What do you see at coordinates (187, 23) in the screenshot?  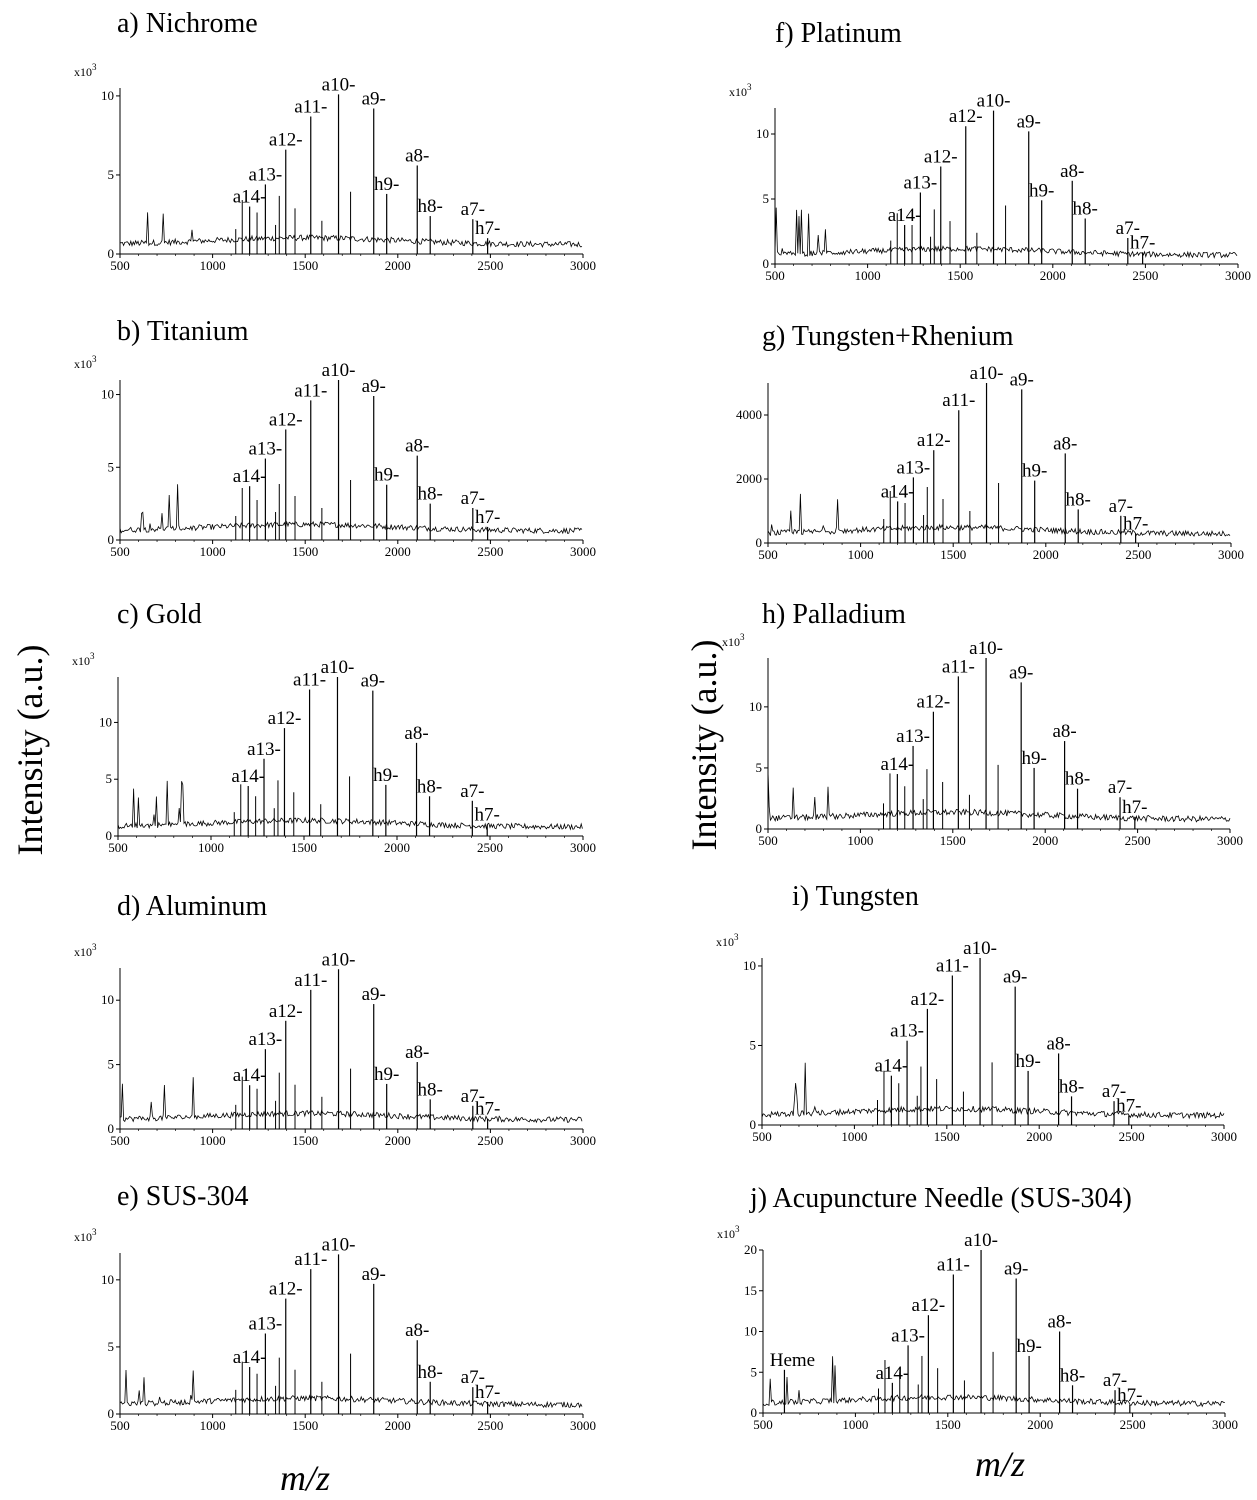 I see `panel-title: a) Nichrome` at bounding box center [187, 23].